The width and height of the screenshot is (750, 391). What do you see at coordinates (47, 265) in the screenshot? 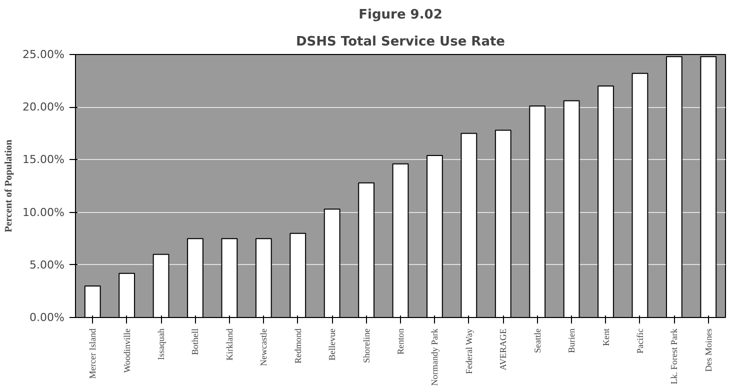
I see `y-tick-label: 5.00%` at bounding box center [47, 265].